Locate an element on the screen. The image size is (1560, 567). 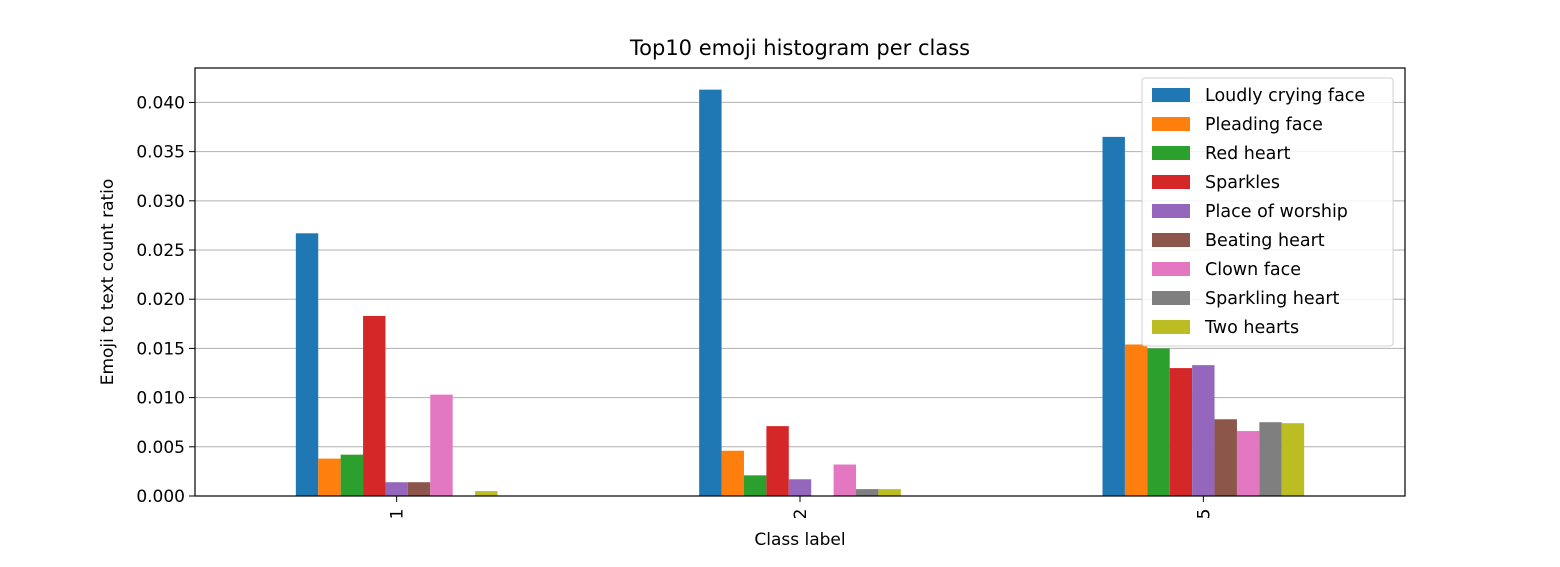
x-tick-label: 1 is located at coordinates (398, 514).